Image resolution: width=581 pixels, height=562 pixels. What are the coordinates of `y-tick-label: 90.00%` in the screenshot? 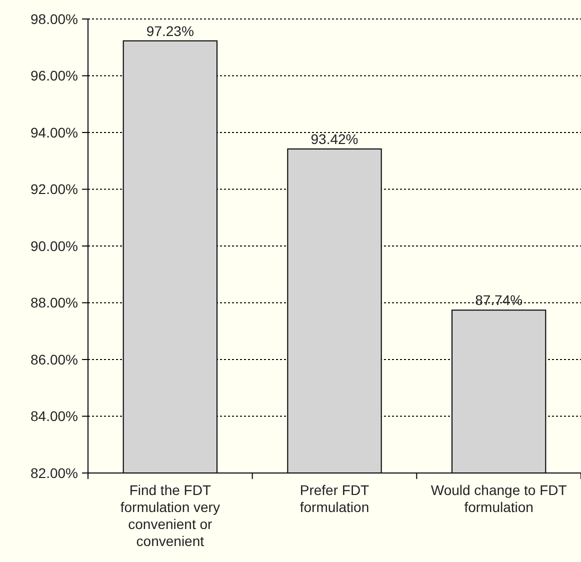 It's located at (54, 246).